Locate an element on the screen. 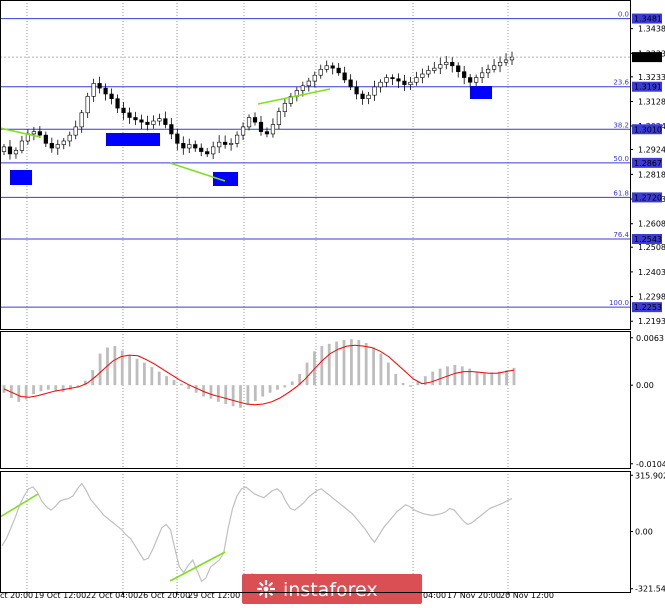 The height and width of the screenshot is (608, 665). time-tick-label: 17 Nov 20:00 is located at coordinates (474, 595).